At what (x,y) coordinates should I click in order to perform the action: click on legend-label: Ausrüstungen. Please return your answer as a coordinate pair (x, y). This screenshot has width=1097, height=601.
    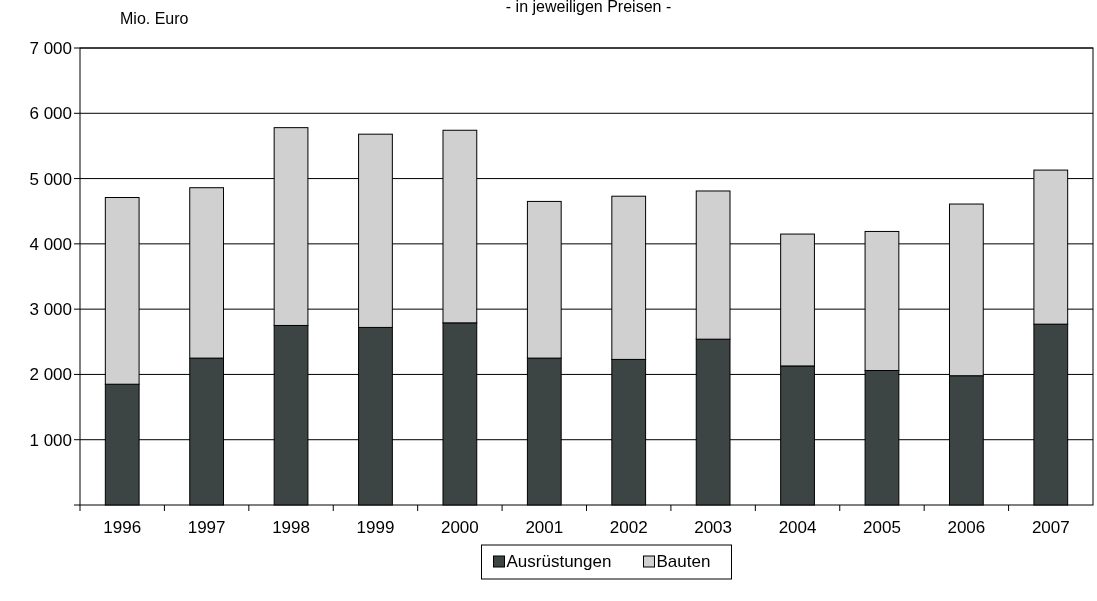
    Looking at the image, I should click on (559, 561).